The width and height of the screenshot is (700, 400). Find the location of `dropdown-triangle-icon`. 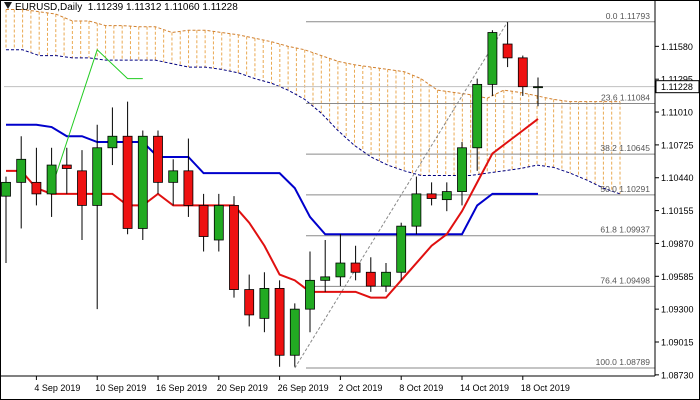

dropdown-triangle-icon is located at coordinates (8, 5).